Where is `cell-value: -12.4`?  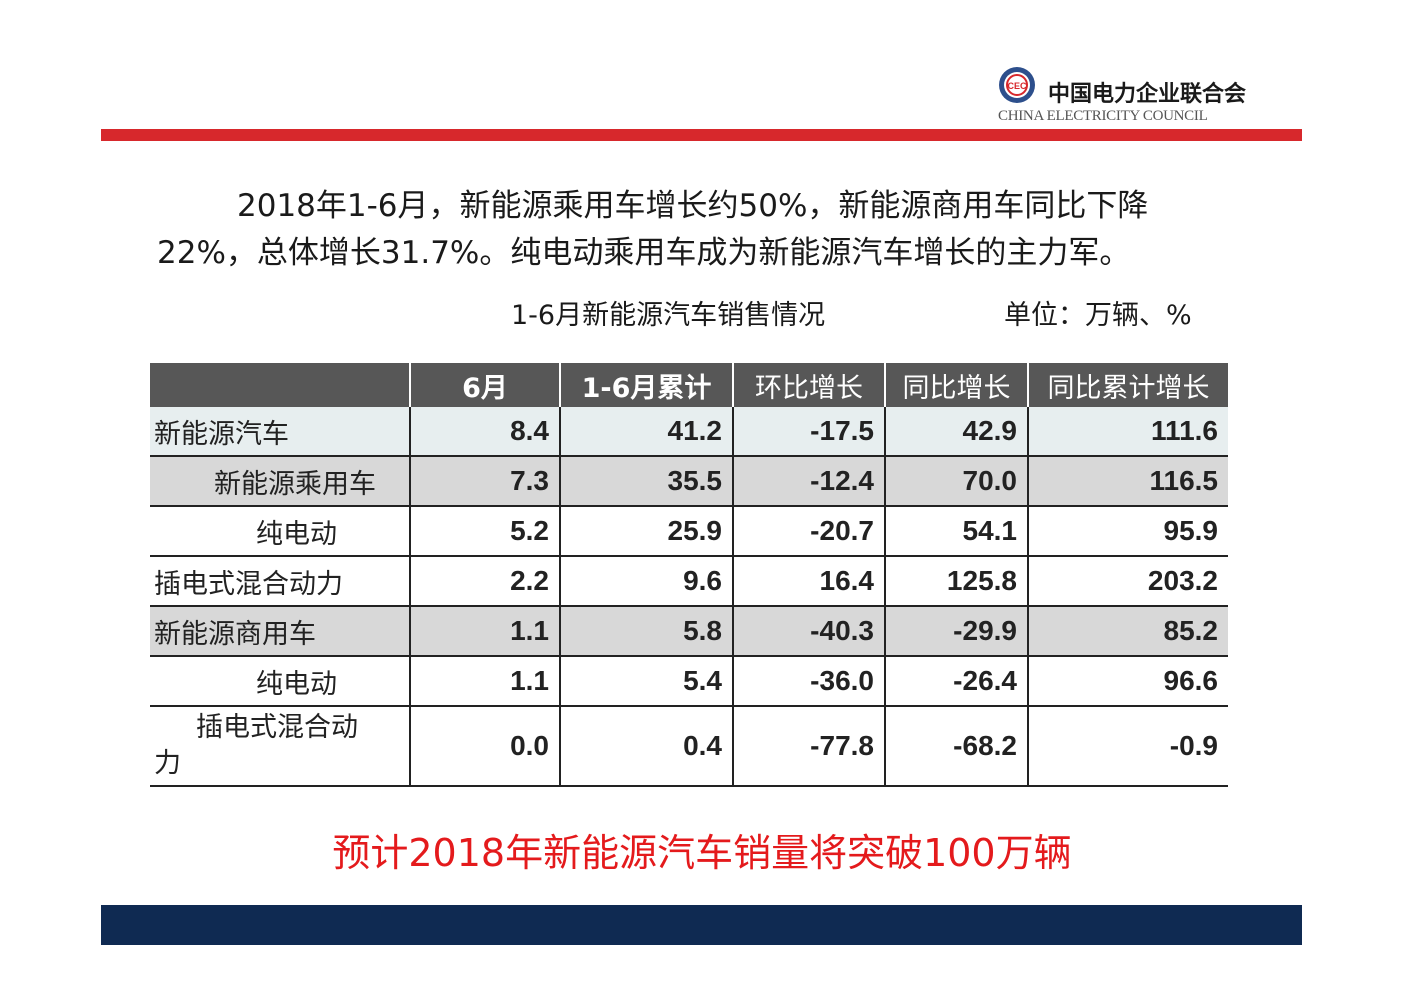 cell-value: -12.4 is located at coordinates (809, 481).